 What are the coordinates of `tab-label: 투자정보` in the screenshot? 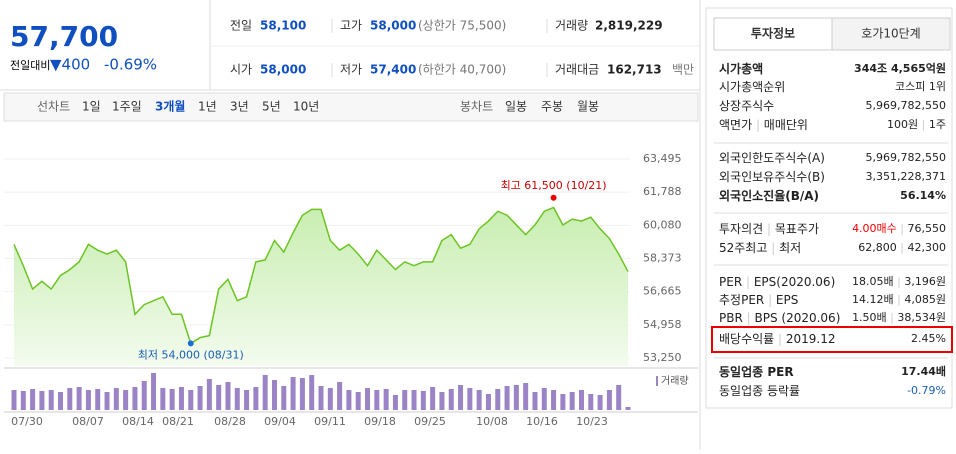 It's located at (773, 33).